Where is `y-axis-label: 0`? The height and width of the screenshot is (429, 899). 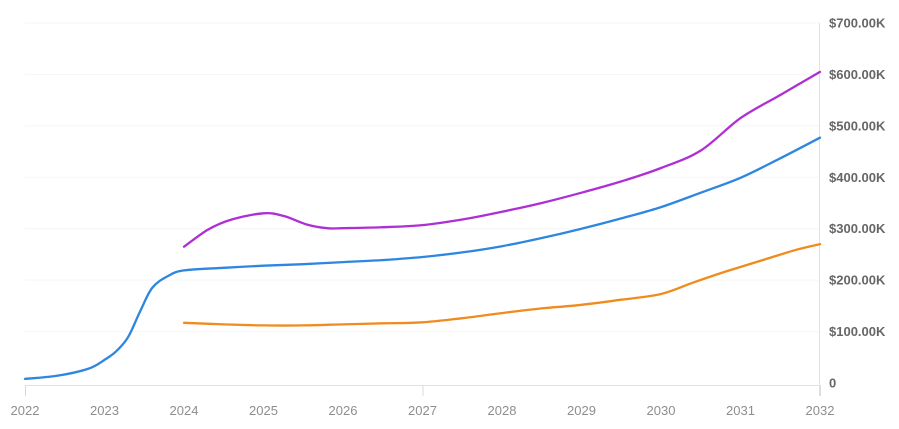
y-axis-label: 0 is located at coordinates (832, 383).